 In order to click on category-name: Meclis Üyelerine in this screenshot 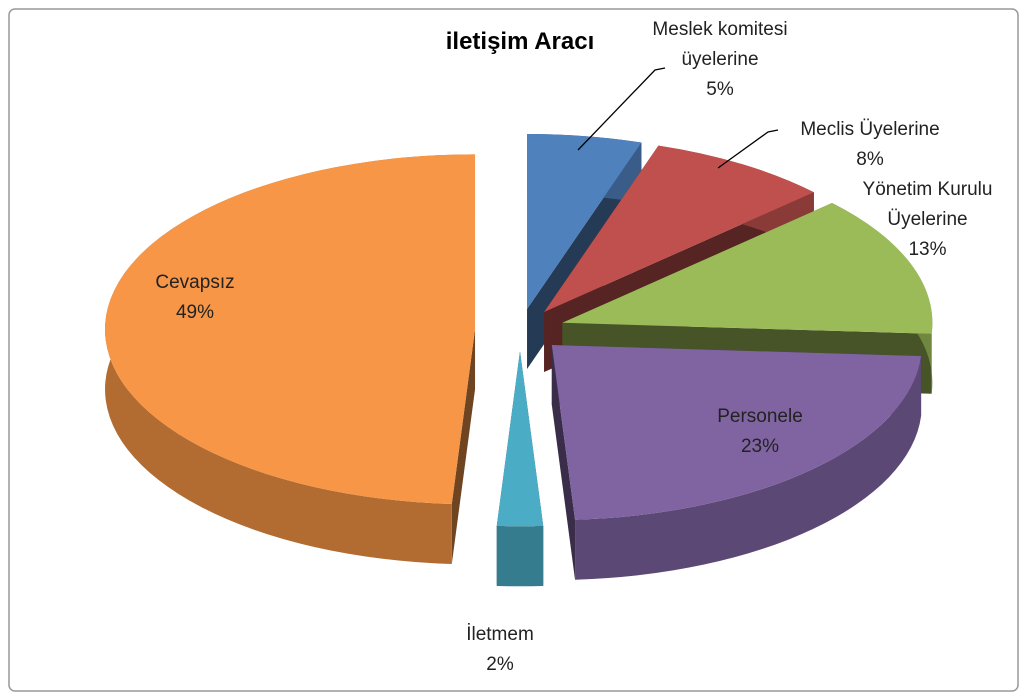, I will do `click(870, 129)`.